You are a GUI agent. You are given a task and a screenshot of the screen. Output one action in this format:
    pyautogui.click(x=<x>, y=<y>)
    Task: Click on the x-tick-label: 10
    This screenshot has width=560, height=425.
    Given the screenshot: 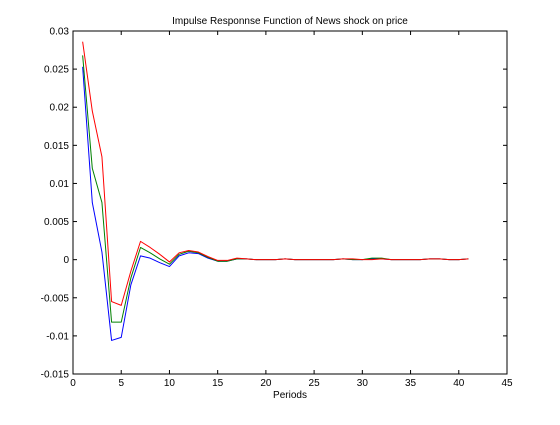 What is the action you would take?
    pyautogui.click(x=170, y=383)
    